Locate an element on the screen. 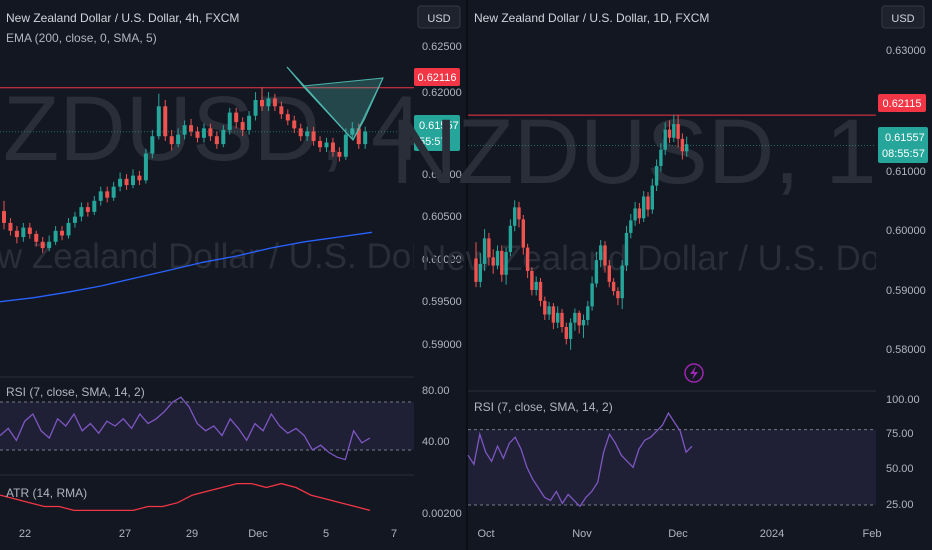 The height and width of the screenshot is (550, 932). atr-line is located at coordinates (185, 497).